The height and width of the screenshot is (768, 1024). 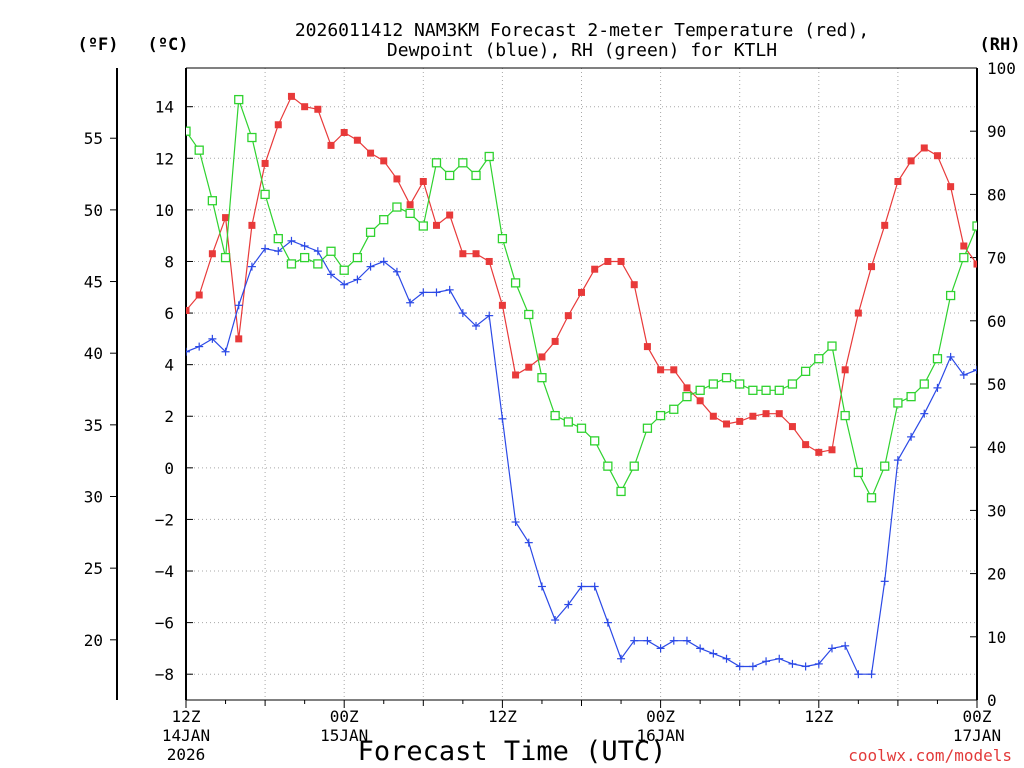 What do you see at coordinates (164, 674) in the screenshot?
I see `celsius-tick-label: −8` at bounding box center [164, 674].